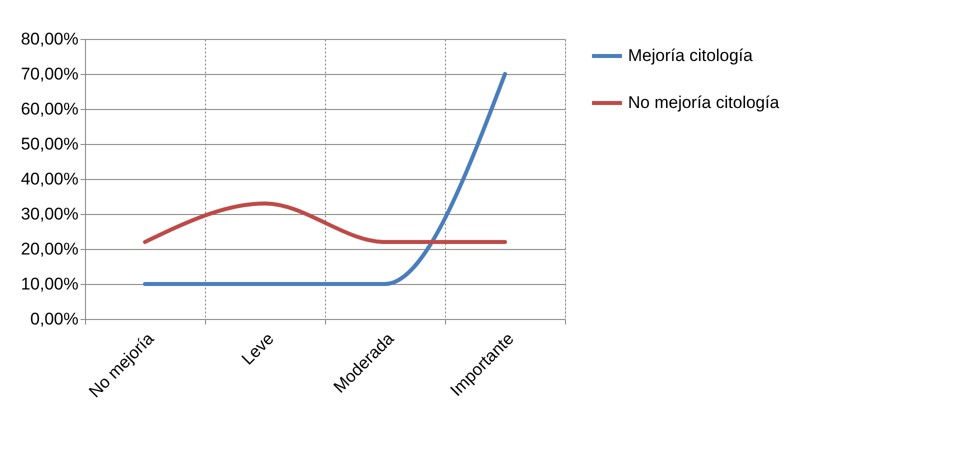 The width and height of the screenshot is (954, 460). Describe the element at coordinates (704, 102) in the screenshot. I see `legend-label: No mejoría citología` at that location.